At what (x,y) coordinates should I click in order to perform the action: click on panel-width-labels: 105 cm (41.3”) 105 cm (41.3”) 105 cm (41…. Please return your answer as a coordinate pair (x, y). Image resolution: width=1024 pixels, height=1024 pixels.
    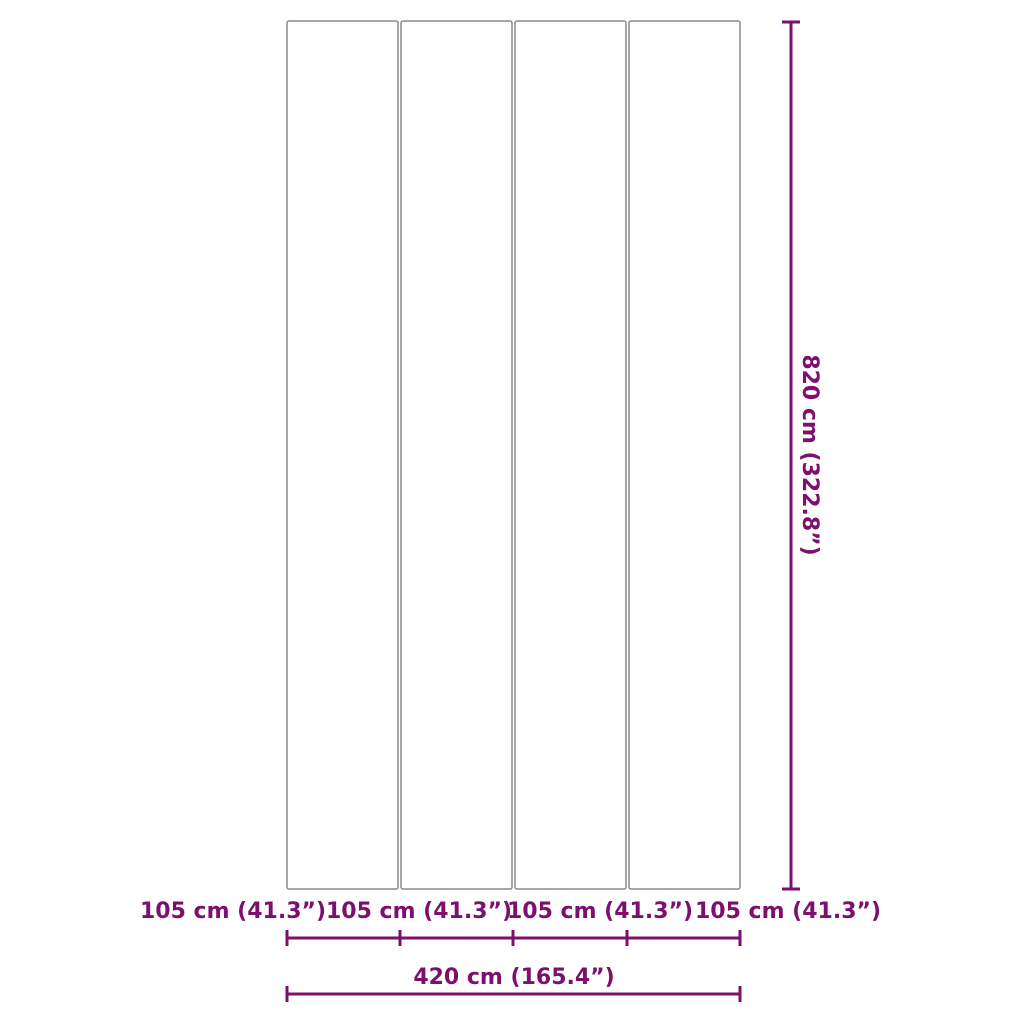
    Looking at the image, I should click on (510, 911).